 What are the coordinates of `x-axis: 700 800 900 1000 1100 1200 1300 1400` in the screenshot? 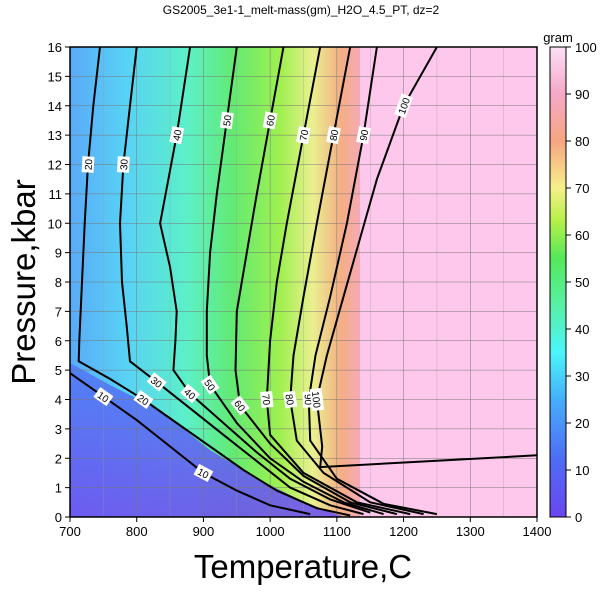 It's located at (305, 528).